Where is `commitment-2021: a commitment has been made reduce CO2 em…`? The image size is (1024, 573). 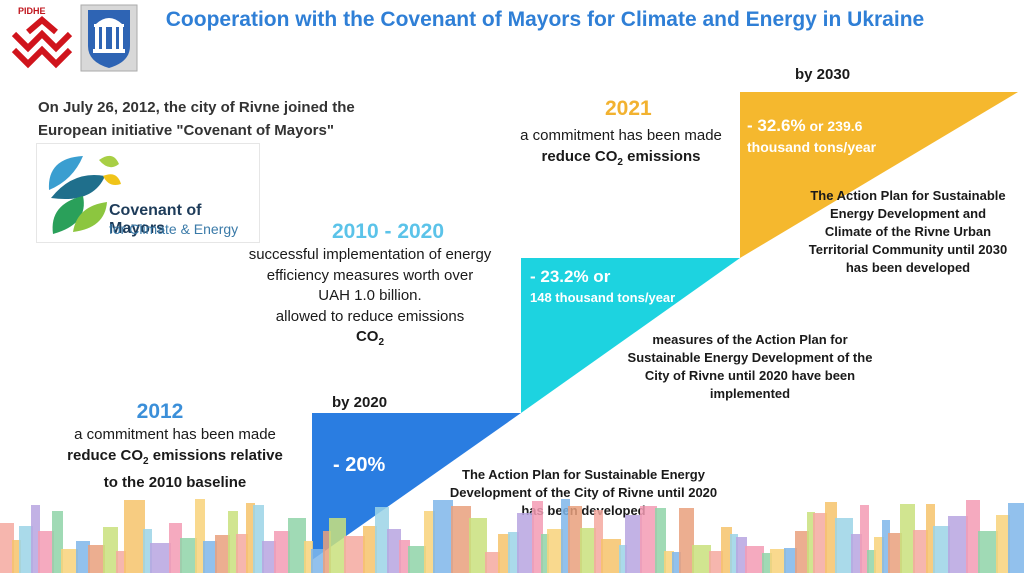 commitment-2021: a commitment has been made reduce CO2 em… is located at coordinates (621, 149).